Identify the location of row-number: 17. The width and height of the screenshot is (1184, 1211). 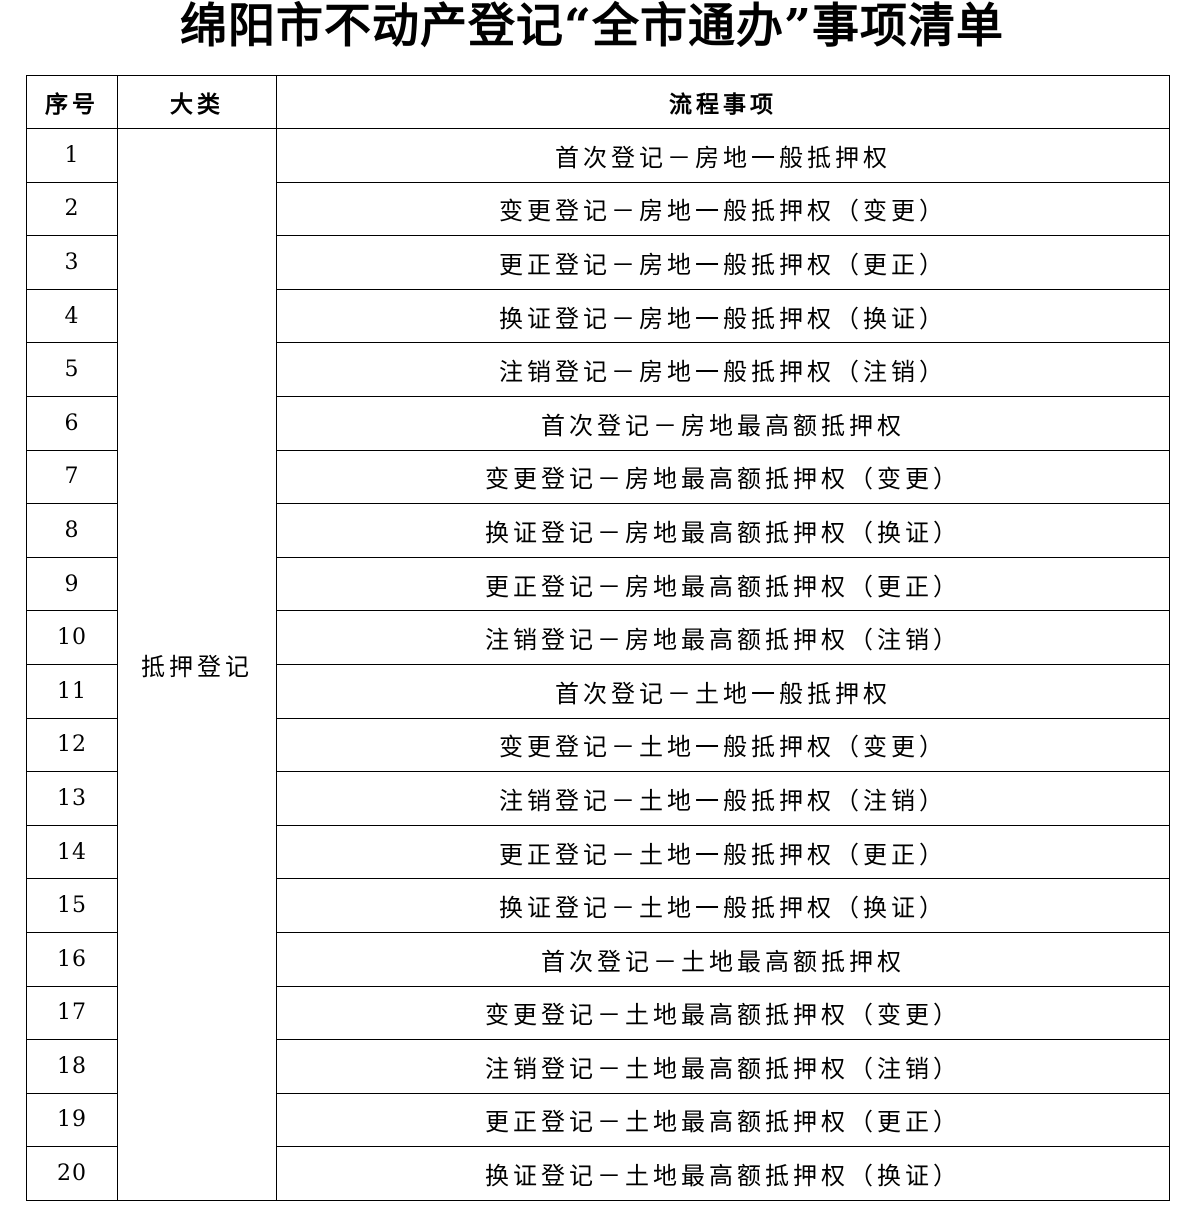
(72, 1013).